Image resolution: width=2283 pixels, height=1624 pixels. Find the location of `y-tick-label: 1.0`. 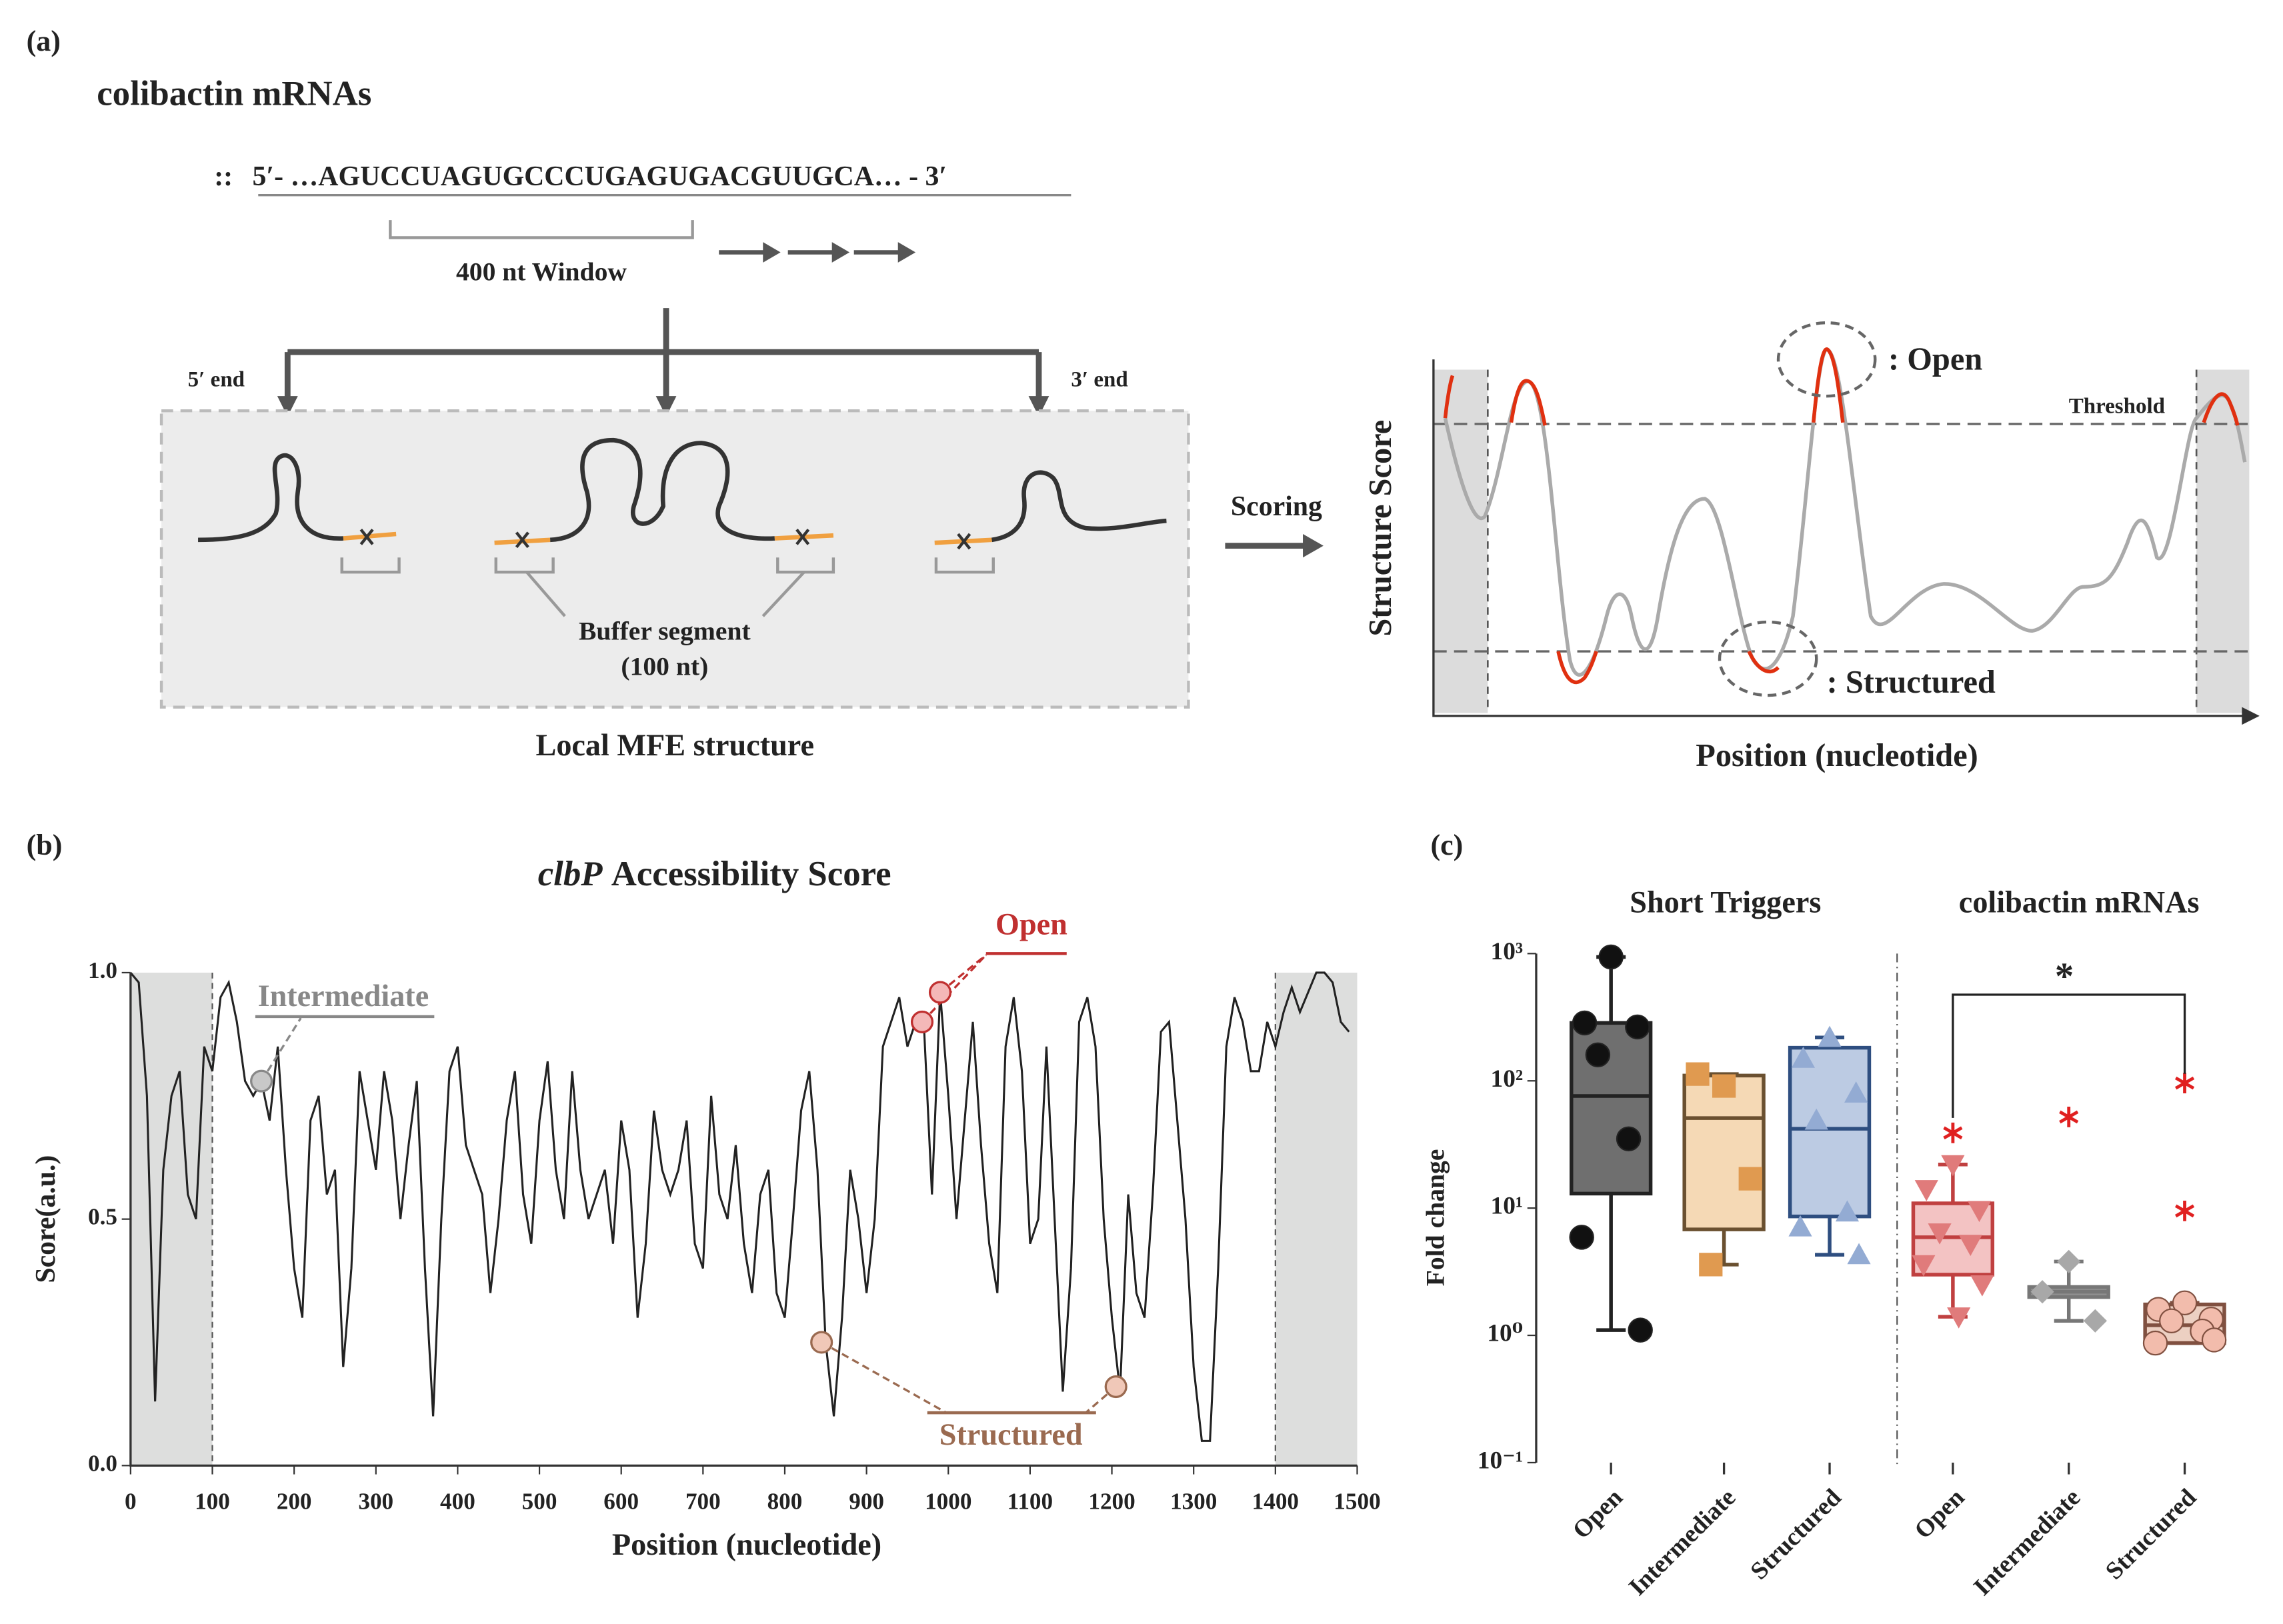

y-tick-label: 1.0 is located at coordinates (102, 970).